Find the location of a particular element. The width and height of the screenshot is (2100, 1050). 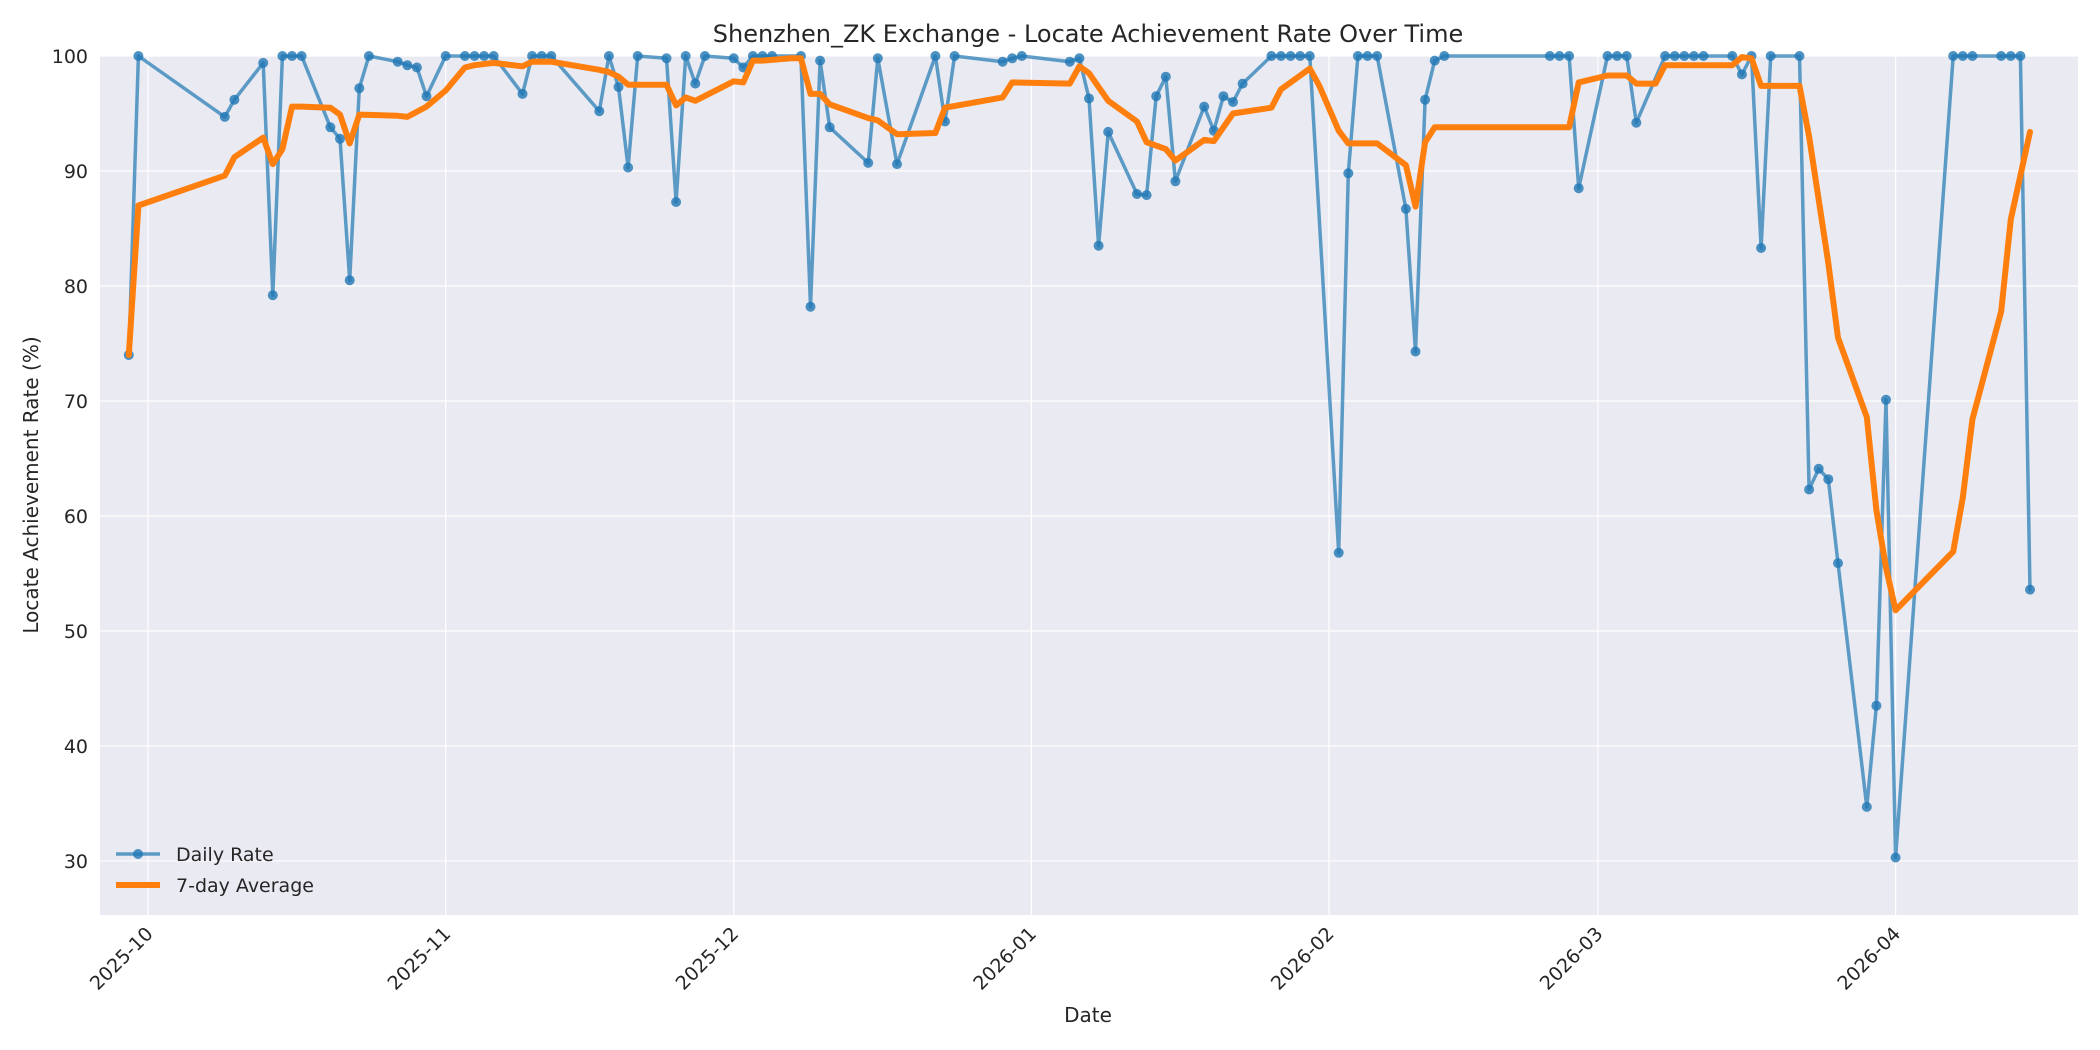

y-tick-label: 40 is located at coordinates (76, 747).